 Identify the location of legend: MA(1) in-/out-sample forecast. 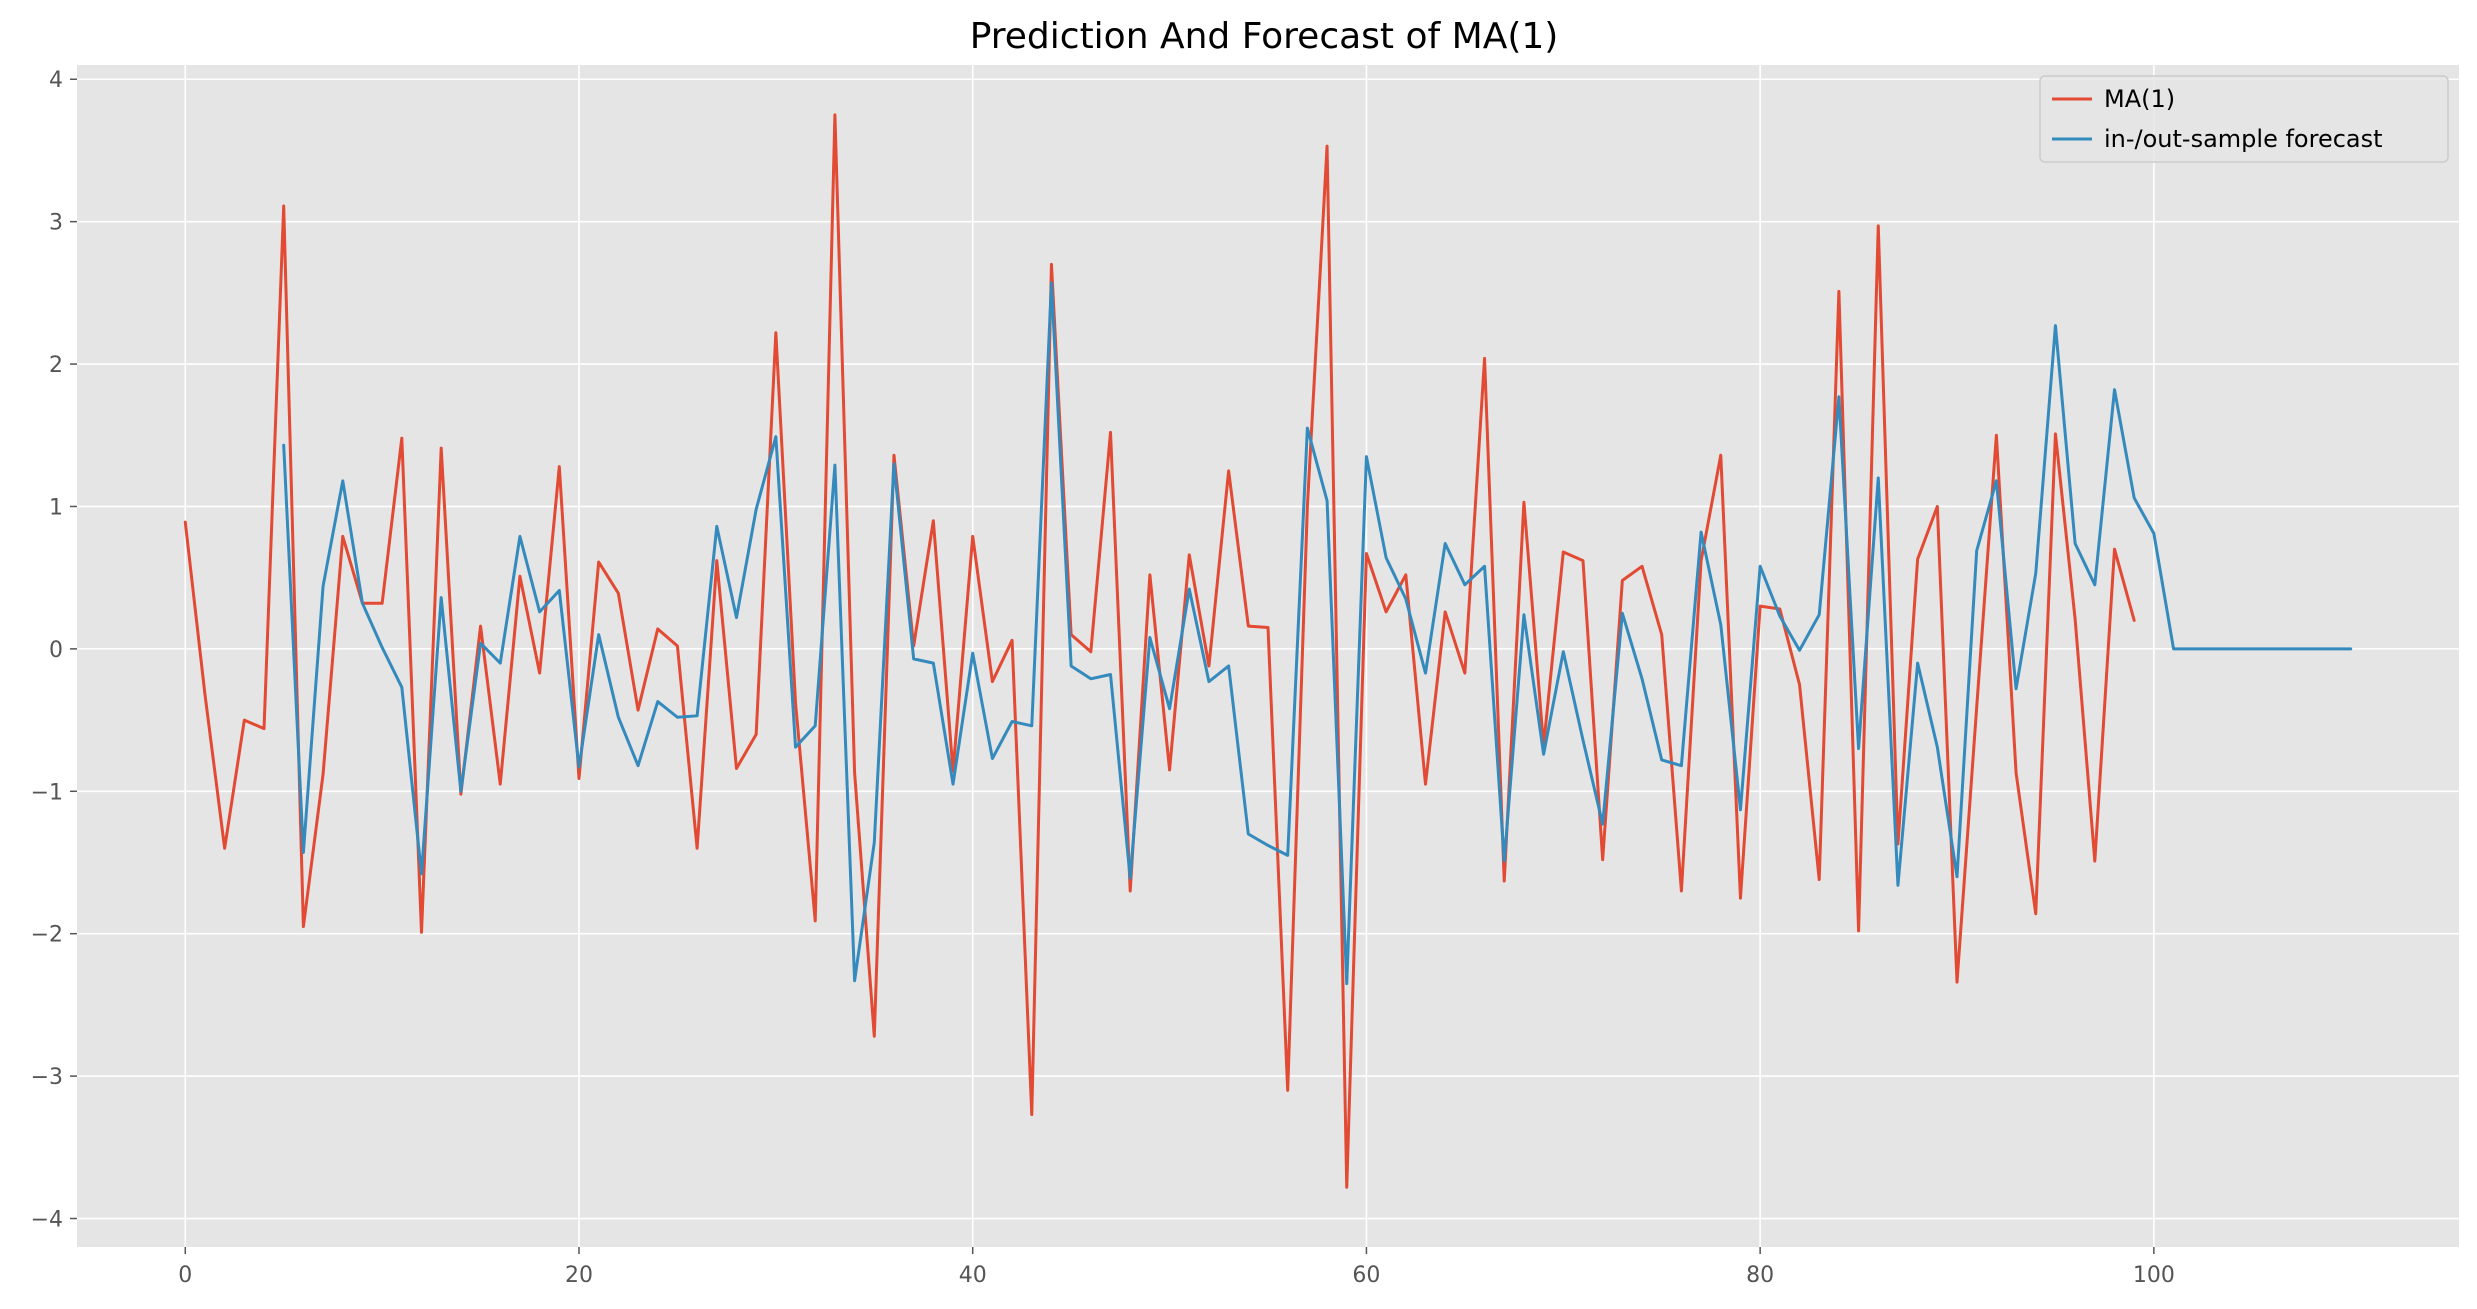
(2244, 119).